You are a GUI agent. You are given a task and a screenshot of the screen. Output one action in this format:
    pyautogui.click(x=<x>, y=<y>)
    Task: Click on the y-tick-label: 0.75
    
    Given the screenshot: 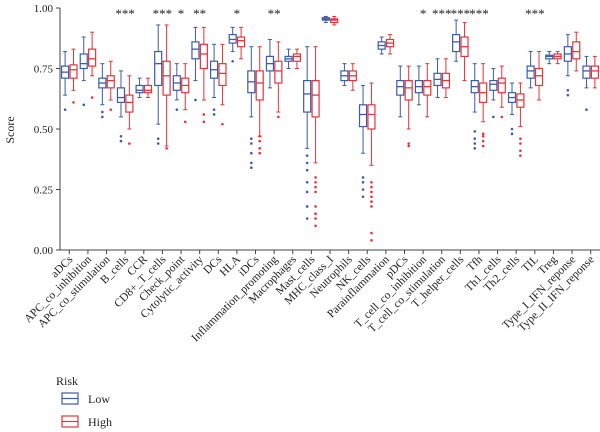 What is the action you would take?
    pyautogui.click(x=44, y=70)
    